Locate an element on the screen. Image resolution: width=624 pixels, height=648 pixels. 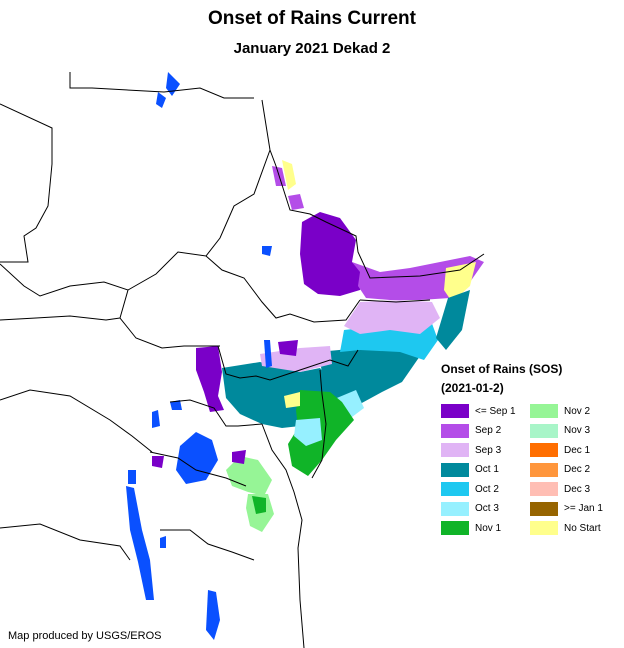
legend-label: Dec 2 is located at coordinates (577, 469).